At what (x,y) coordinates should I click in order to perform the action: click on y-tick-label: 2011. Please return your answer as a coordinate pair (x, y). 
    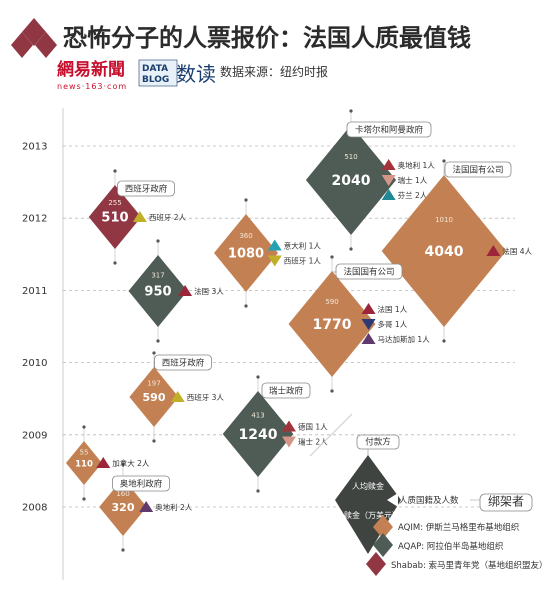
    Looking at the image, I should click on (34, 291).